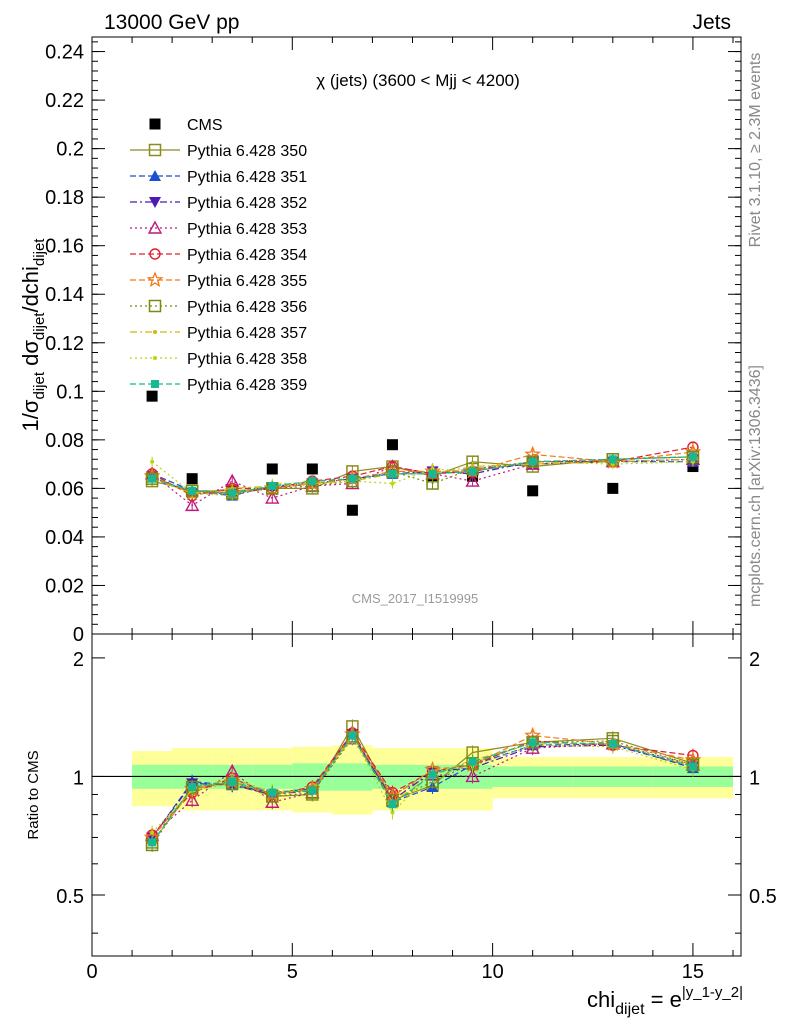 Image resolution: width=786 pixels, height=1024 pixels. I want to click on legend-entry: Pythia 6.428 356, so click(218, 307).